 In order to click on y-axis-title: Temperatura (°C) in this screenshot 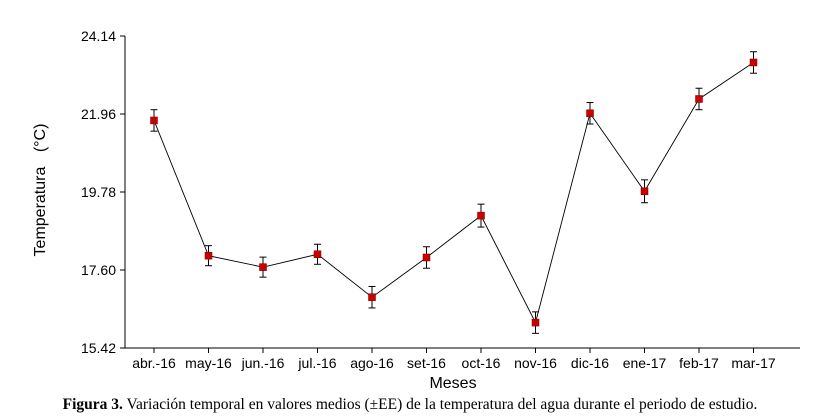, I will do `click(40, 190)`.